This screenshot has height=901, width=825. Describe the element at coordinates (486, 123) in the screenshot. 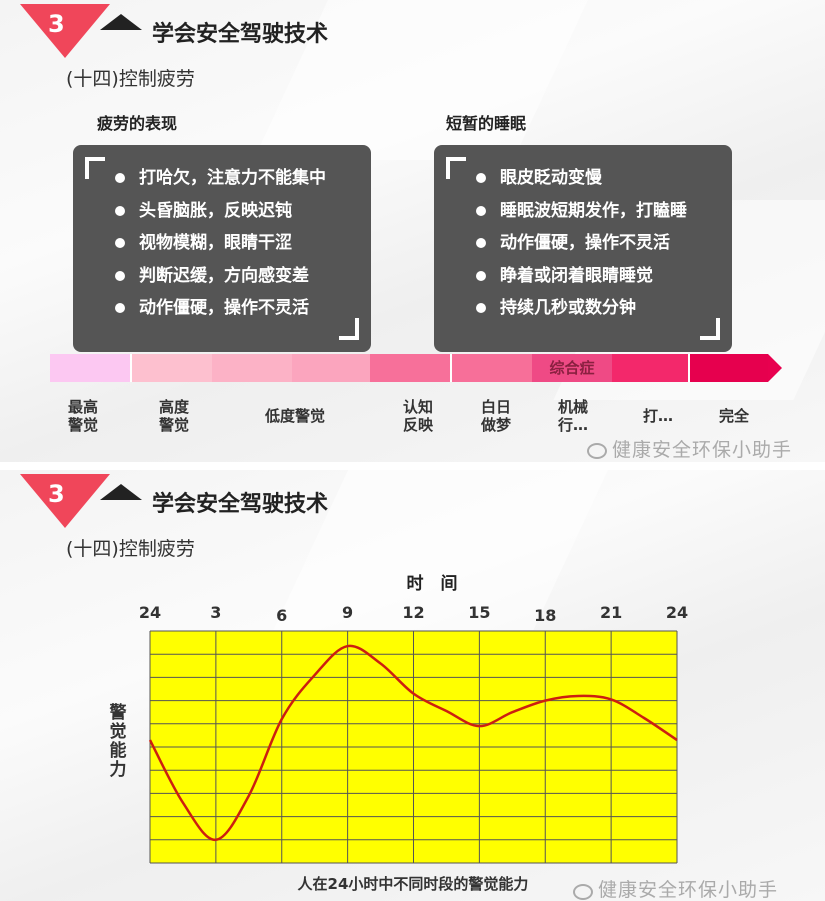

I see `right-heading: 短暂的睡眠` at that location.